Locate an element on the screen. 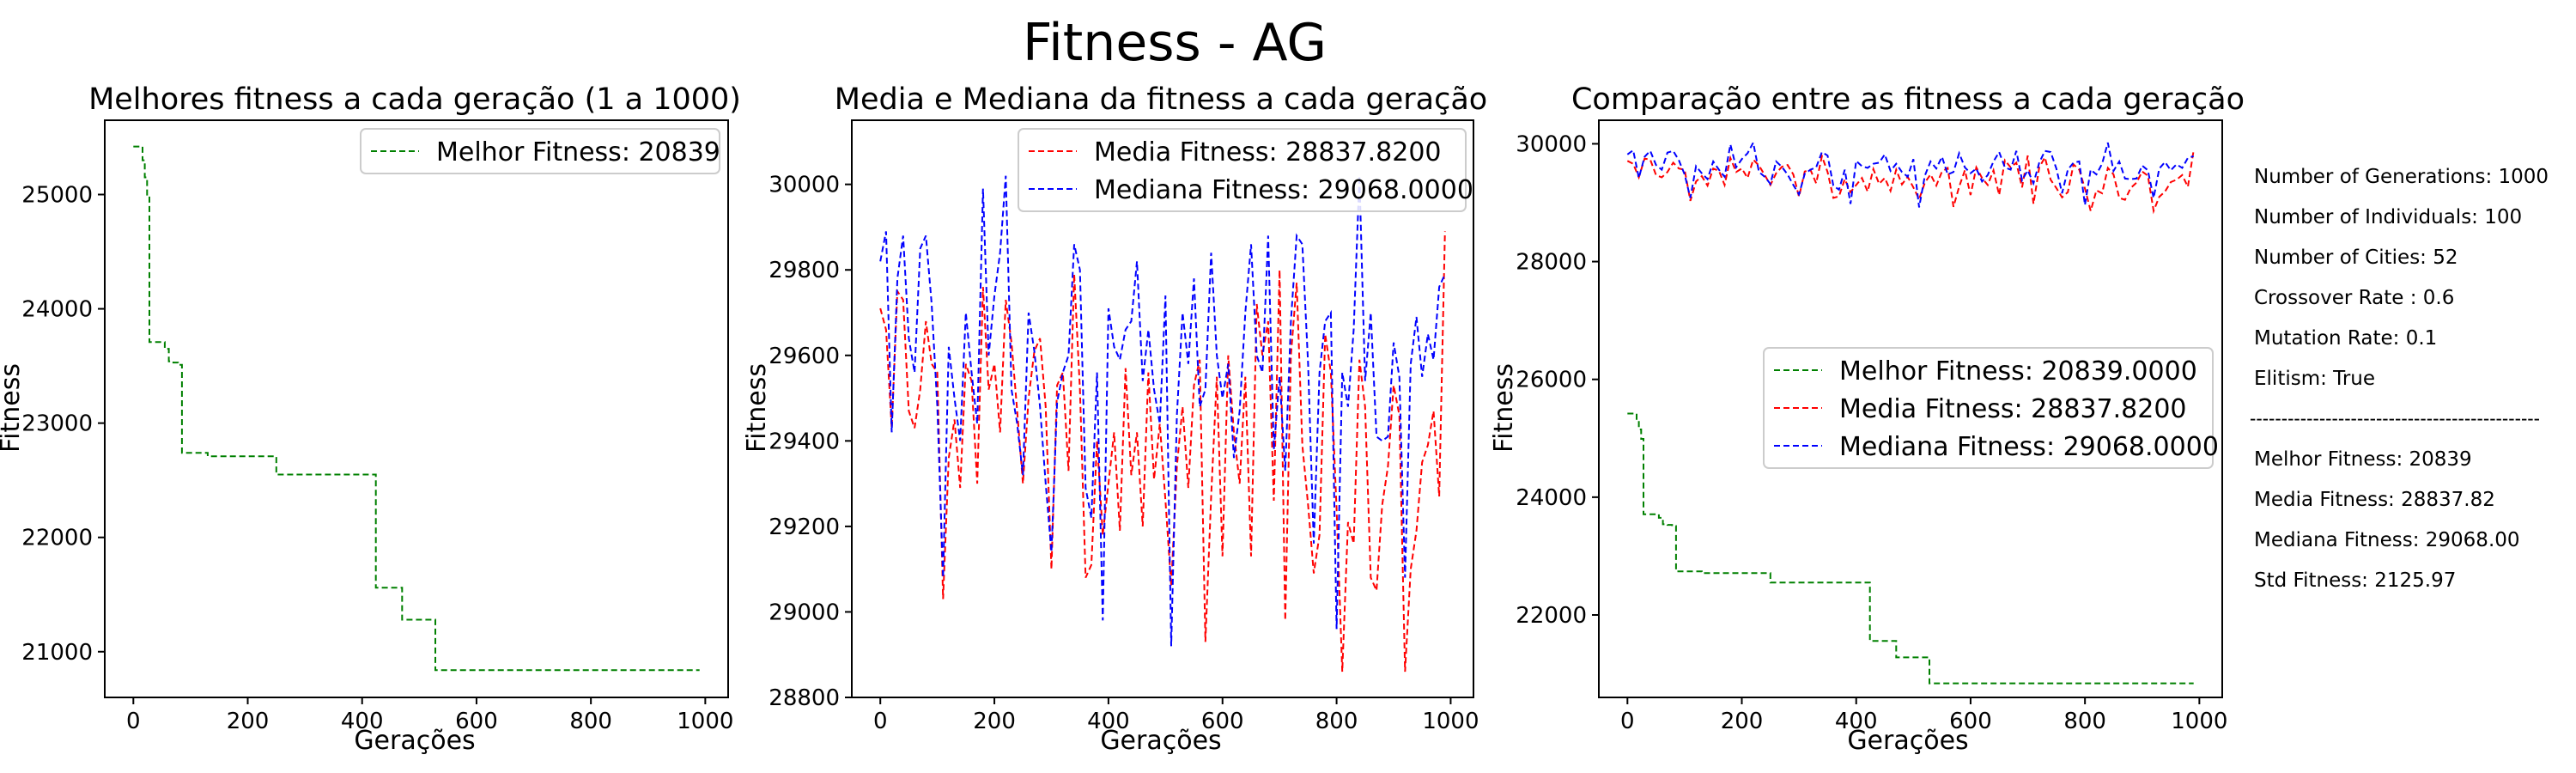  y-tick-label: 29200 is located at coordinates (804, 527).